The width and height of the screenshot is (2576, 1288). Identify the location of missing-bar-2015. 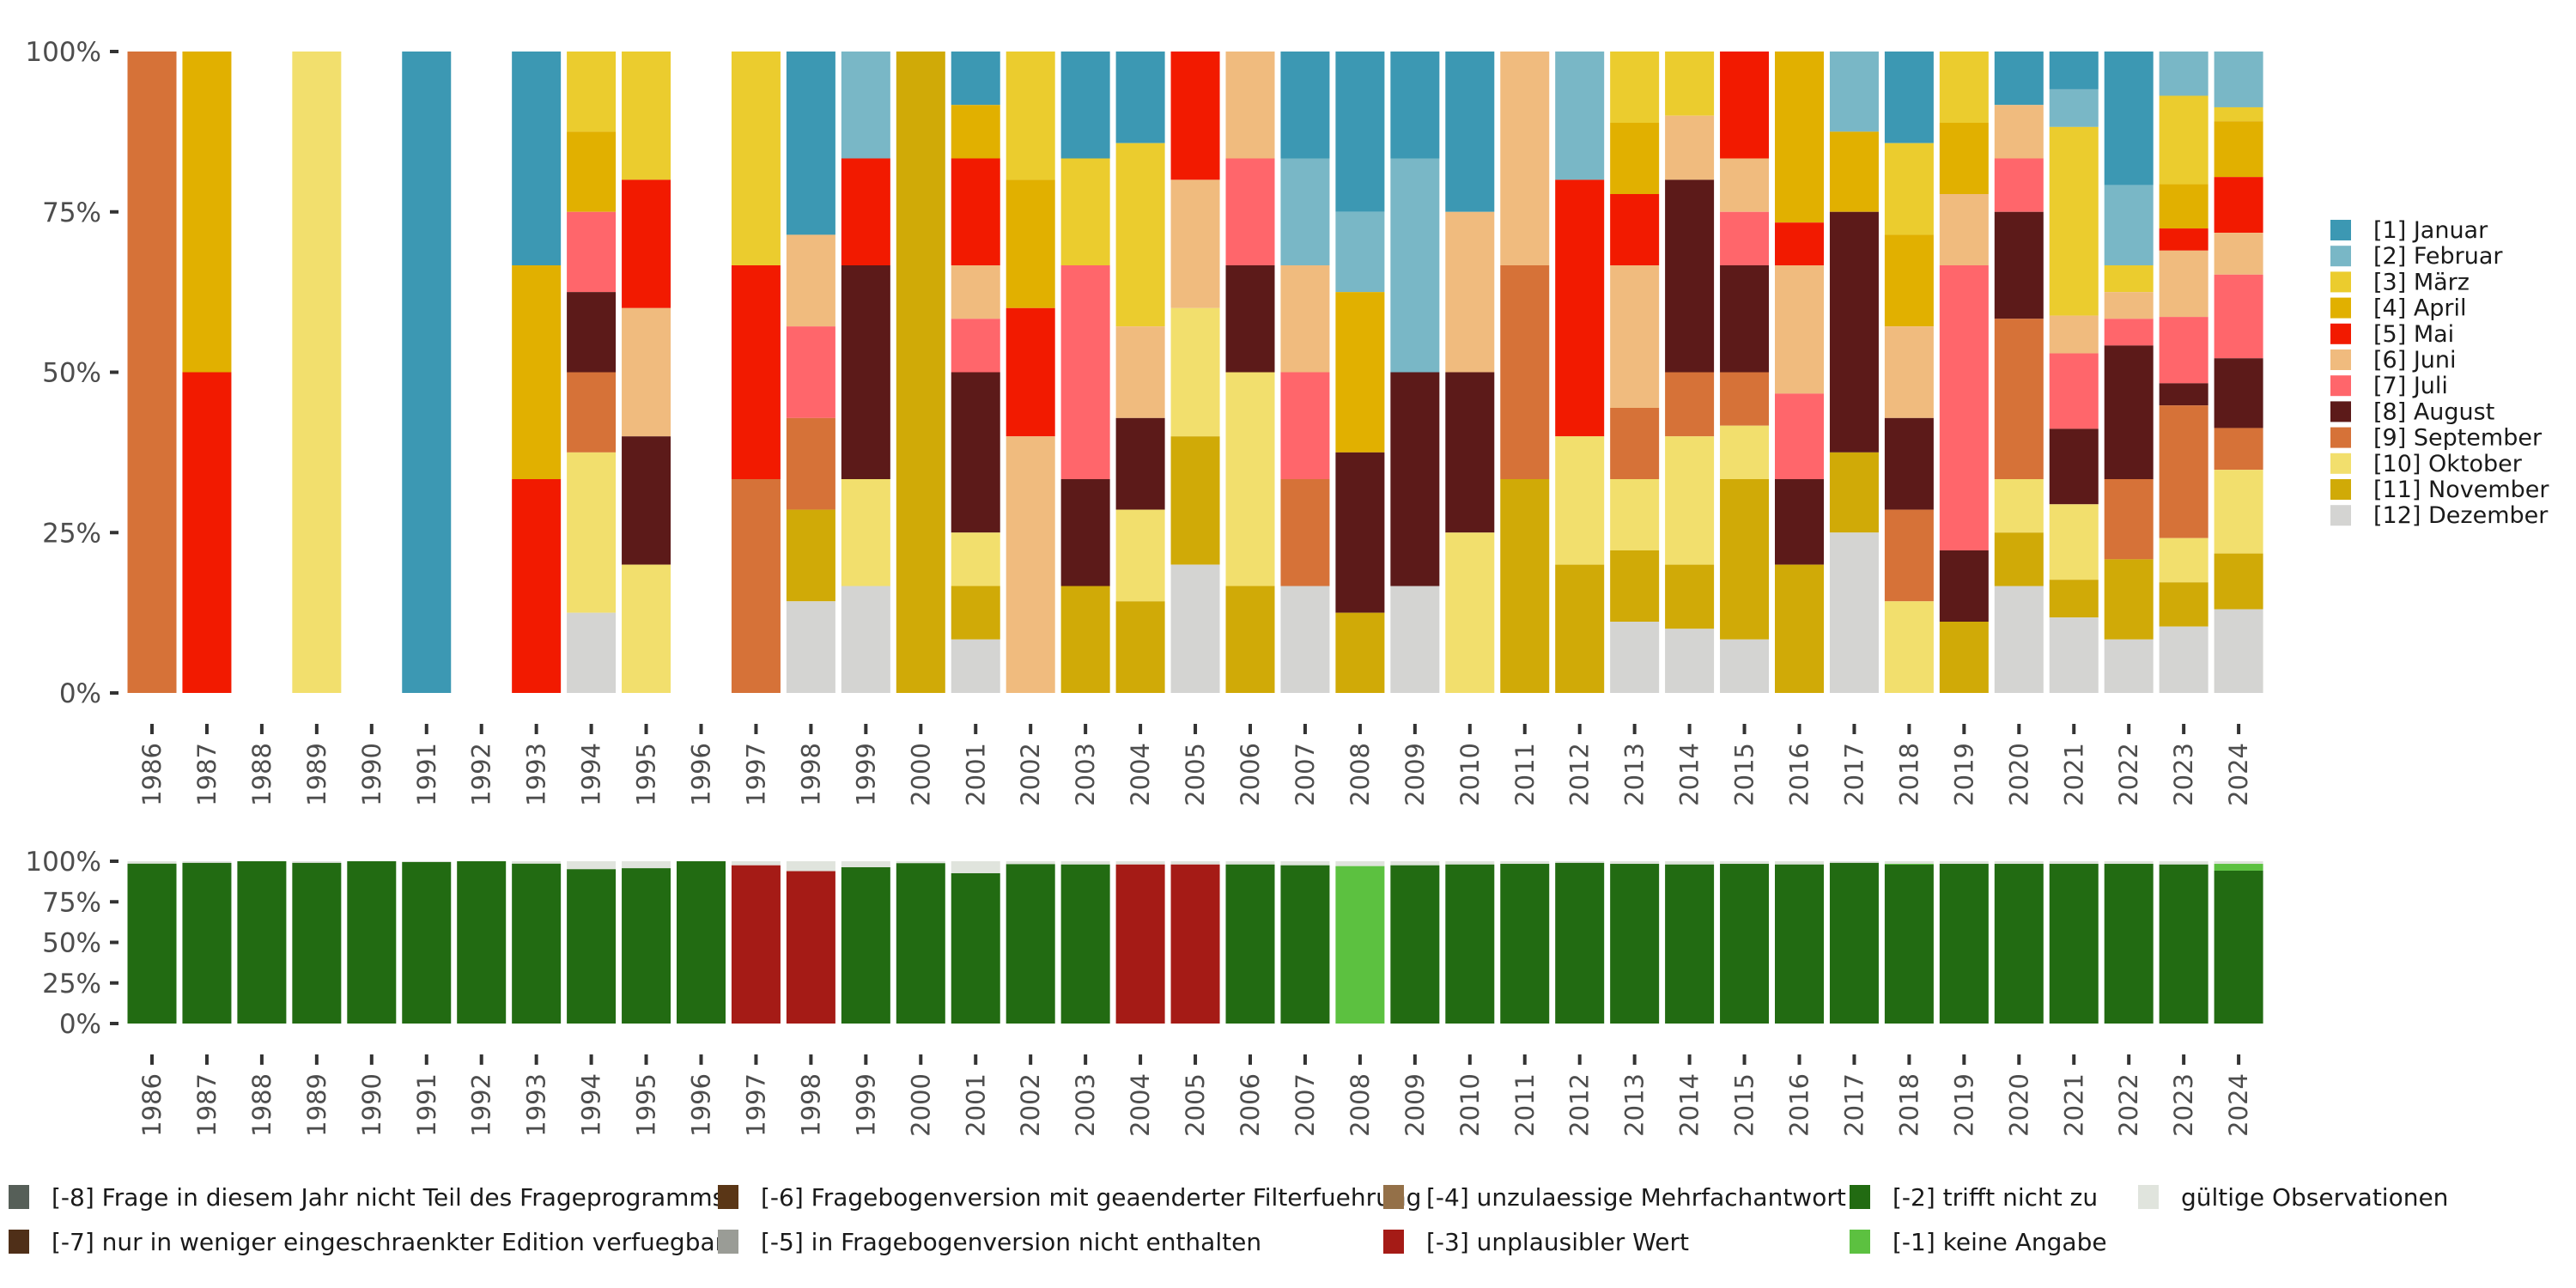
(1745, 943).